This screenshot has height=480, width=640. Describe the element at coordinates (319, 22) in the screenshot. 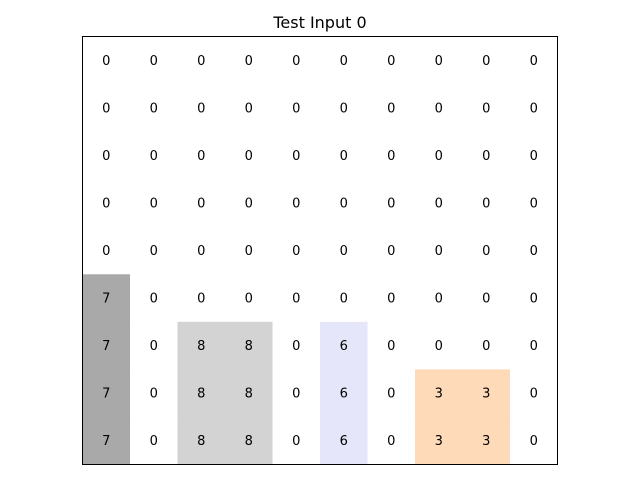

I see `chart-title: Test Input 0` at that location.